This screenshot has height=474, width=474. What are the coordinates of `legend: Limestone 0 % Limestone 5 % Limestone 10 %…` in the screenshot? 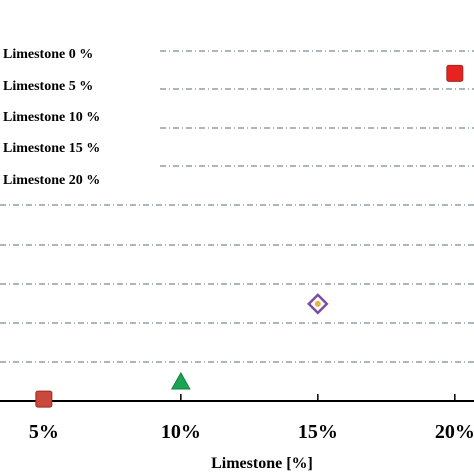 It's located at (51, 117).